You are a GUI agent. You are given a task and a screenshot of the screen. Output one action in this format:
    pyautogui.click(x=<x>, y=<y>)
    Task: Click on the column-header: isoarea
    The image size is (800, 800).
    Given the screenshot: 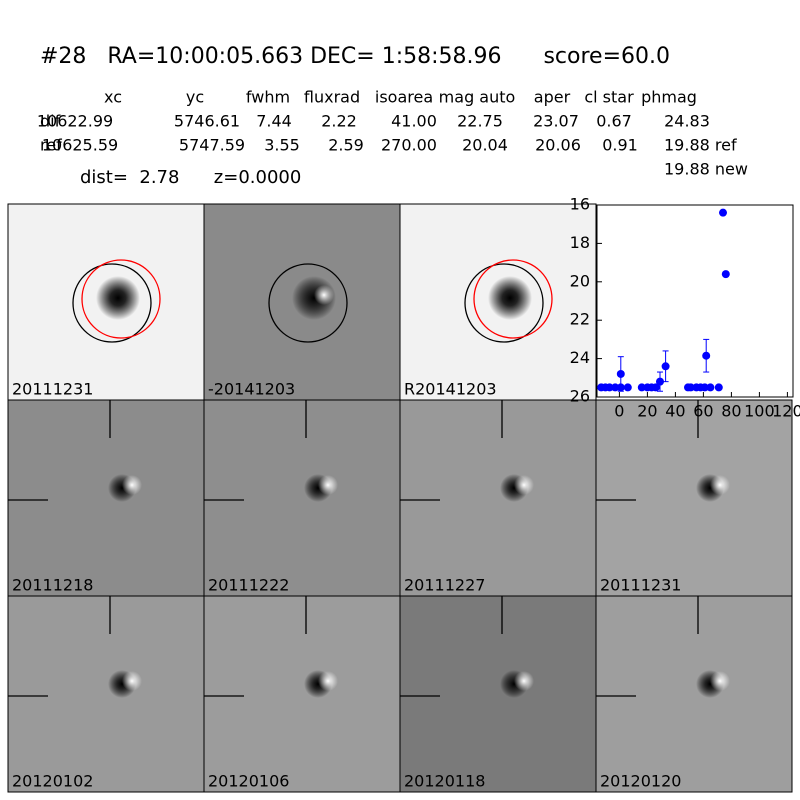 What is the action you would take?
    pyautogui.click(x=404, y=97)
    